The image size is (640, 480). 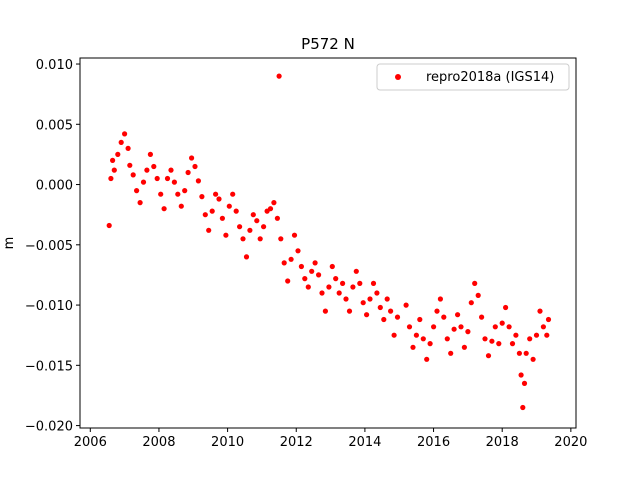 I want to click on y-tick-label: −0.015, so click(x=49, y=366).